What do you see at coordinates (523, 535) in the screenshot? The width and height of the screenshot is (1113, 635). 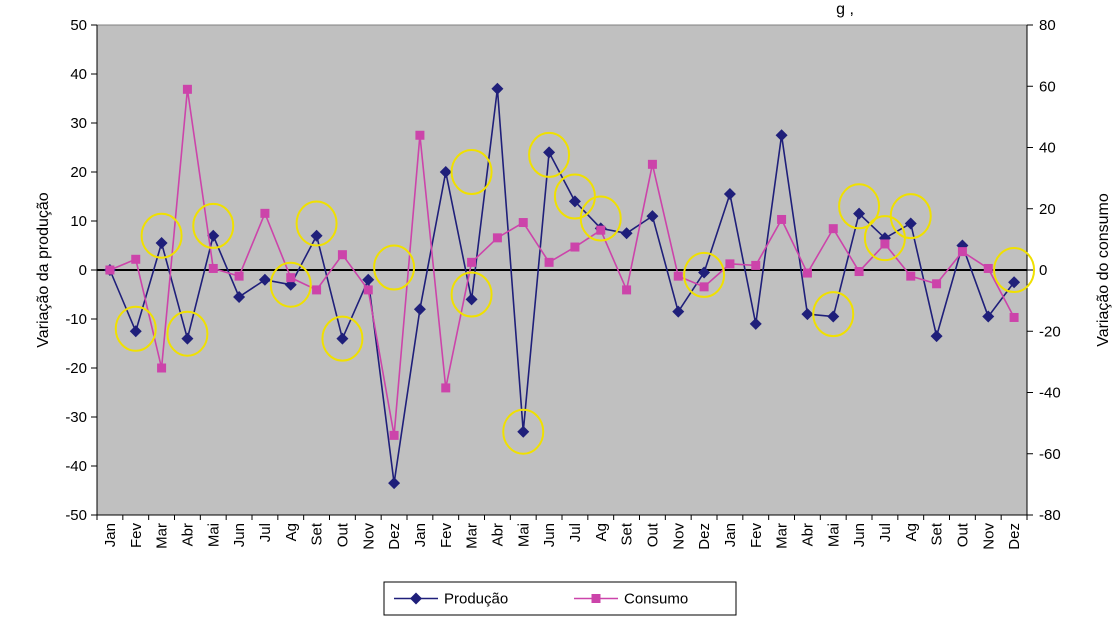 I see `x-tick-label: Mai` at bounding box center [523, 535].